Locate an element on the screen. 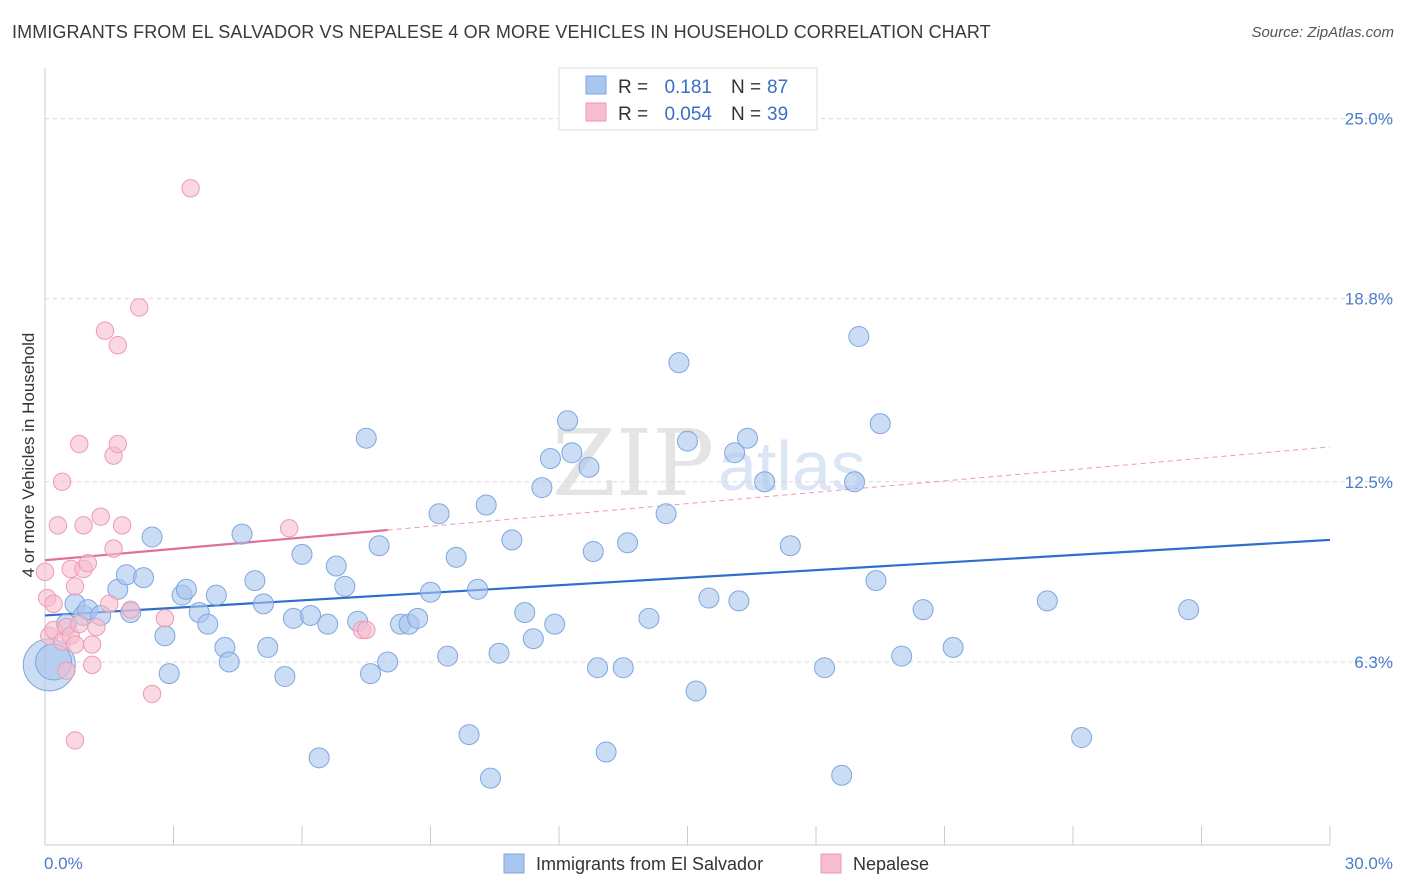 The width and height of the screenshot is (1406, 892). x-tick-label-max: 30.0% is located at coordinates (1369, 863).